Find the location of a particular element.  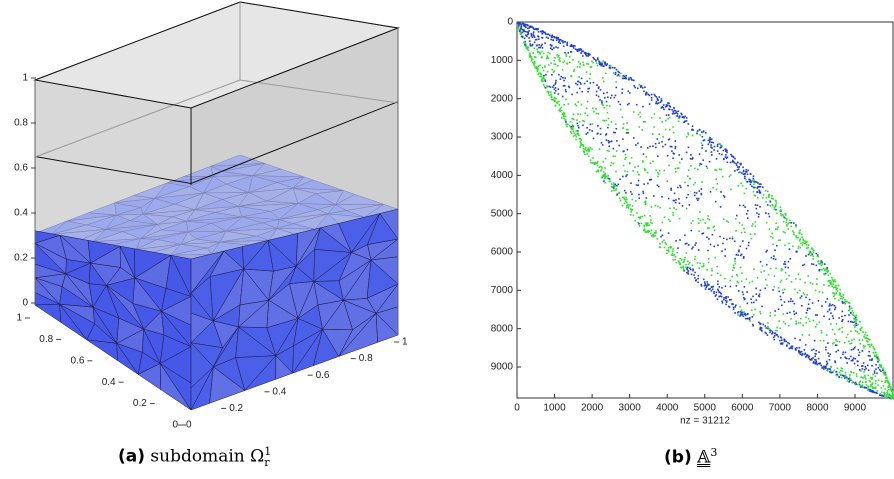

x-tick-label: 3000 is located at coordinates (630, 408).